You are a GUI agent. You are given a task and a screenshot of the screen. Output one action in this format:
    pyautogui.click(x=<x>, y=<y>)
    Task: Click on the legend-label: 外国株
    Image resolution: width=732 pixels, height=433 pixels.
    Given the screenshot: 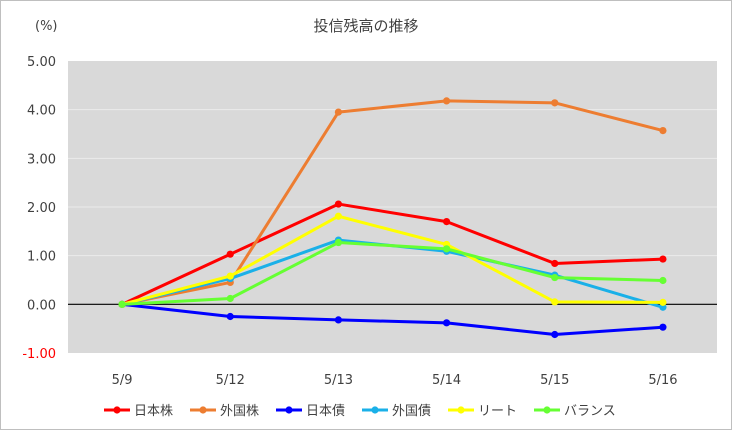 What is the action you would take?
    pyautogui.click(x=239, y=411)
    